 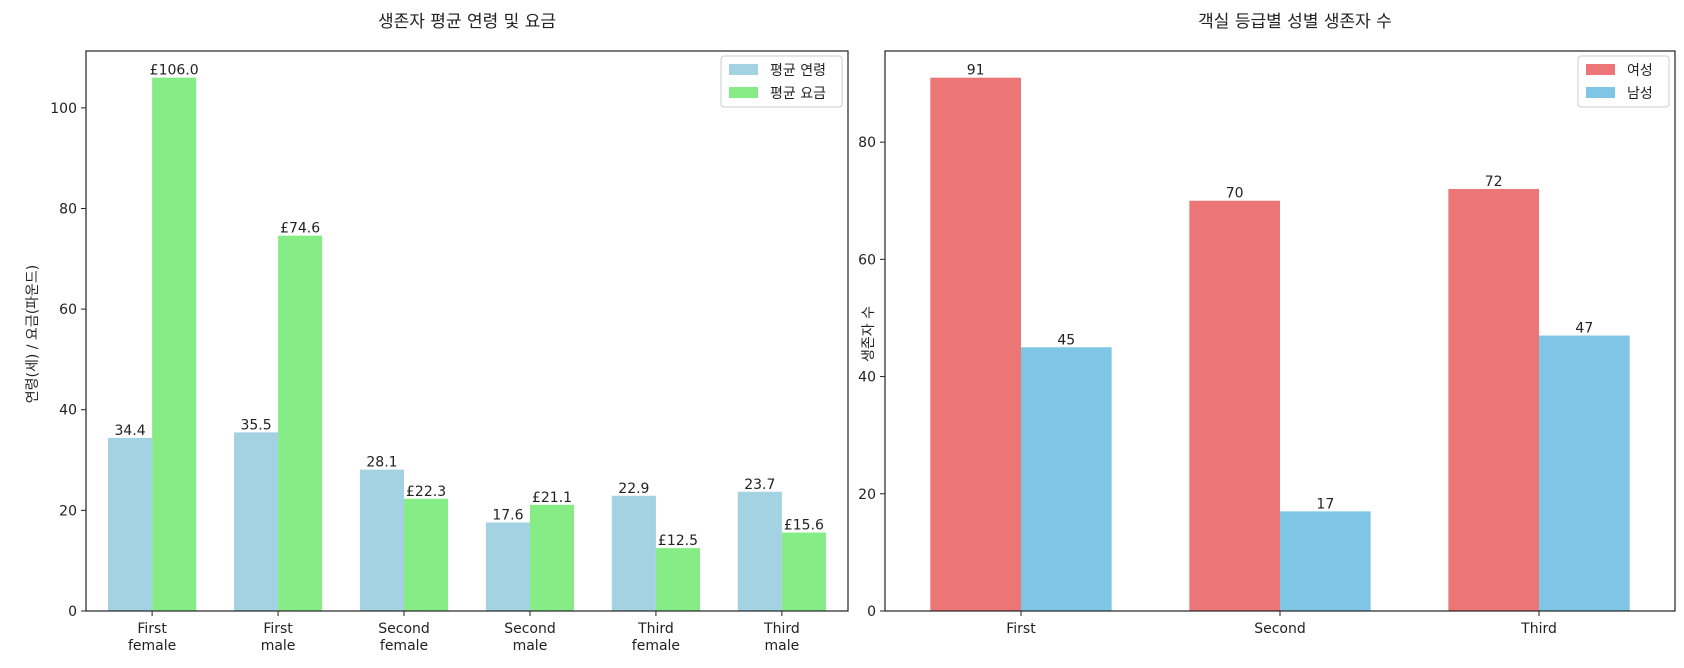 What do you see at coordinates (1325, 504) in the screenshot?
I see `data-label: 17` at bounding box center [1325, 504].